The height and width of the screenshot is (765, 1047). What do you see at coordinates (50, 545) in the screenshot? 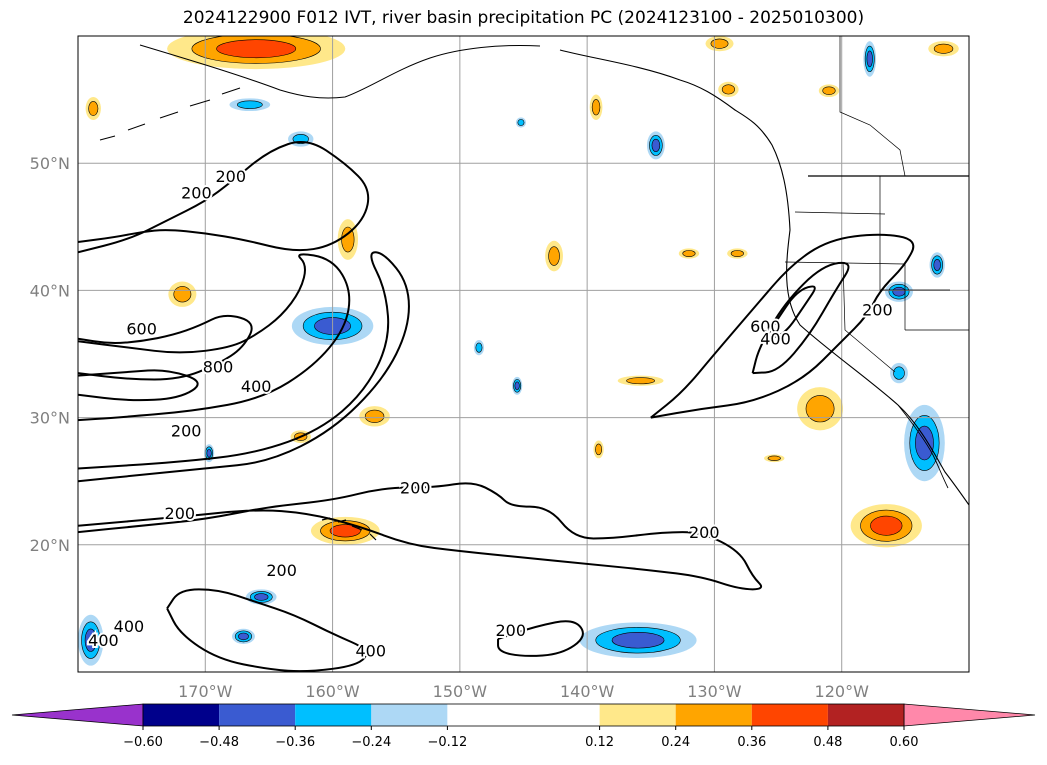
I see `latitude-tick-label: 20°N` at bounding box center [50, 545].